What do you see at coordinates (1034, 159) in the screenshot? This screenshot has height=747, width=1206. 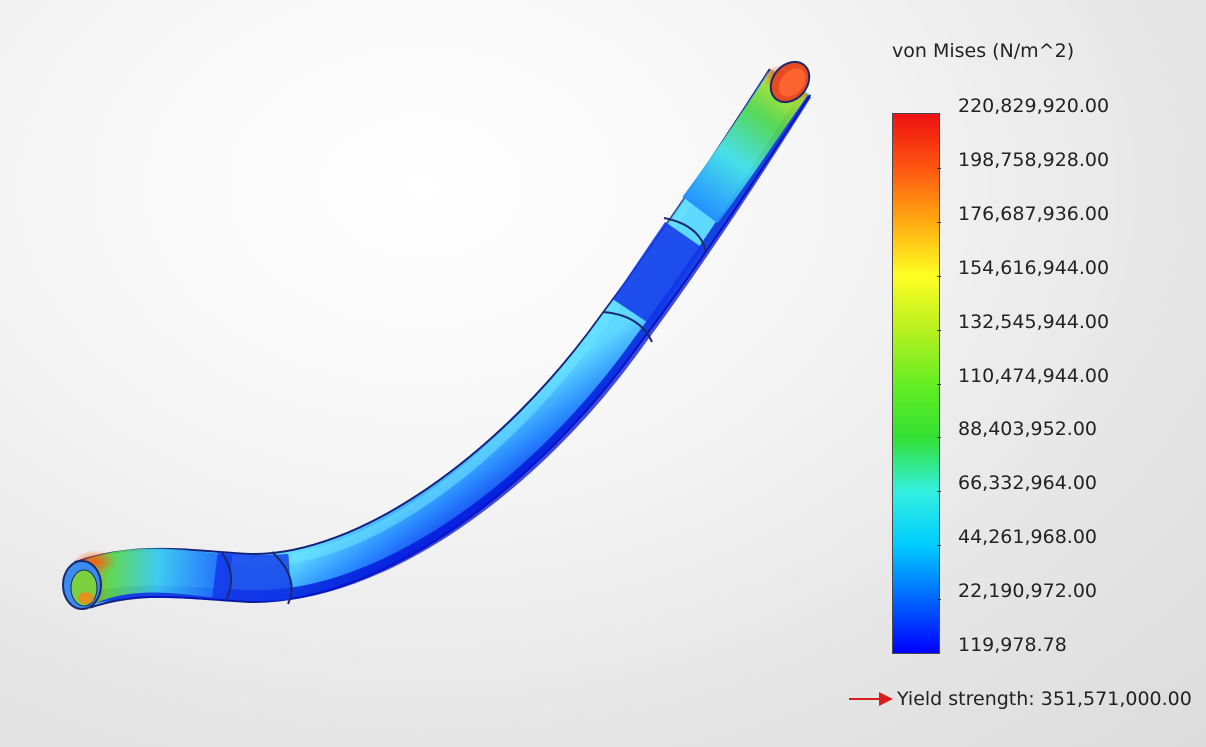 I see `legend-tick-label: 198,758,928.00` at bounding box center [1034, 159].